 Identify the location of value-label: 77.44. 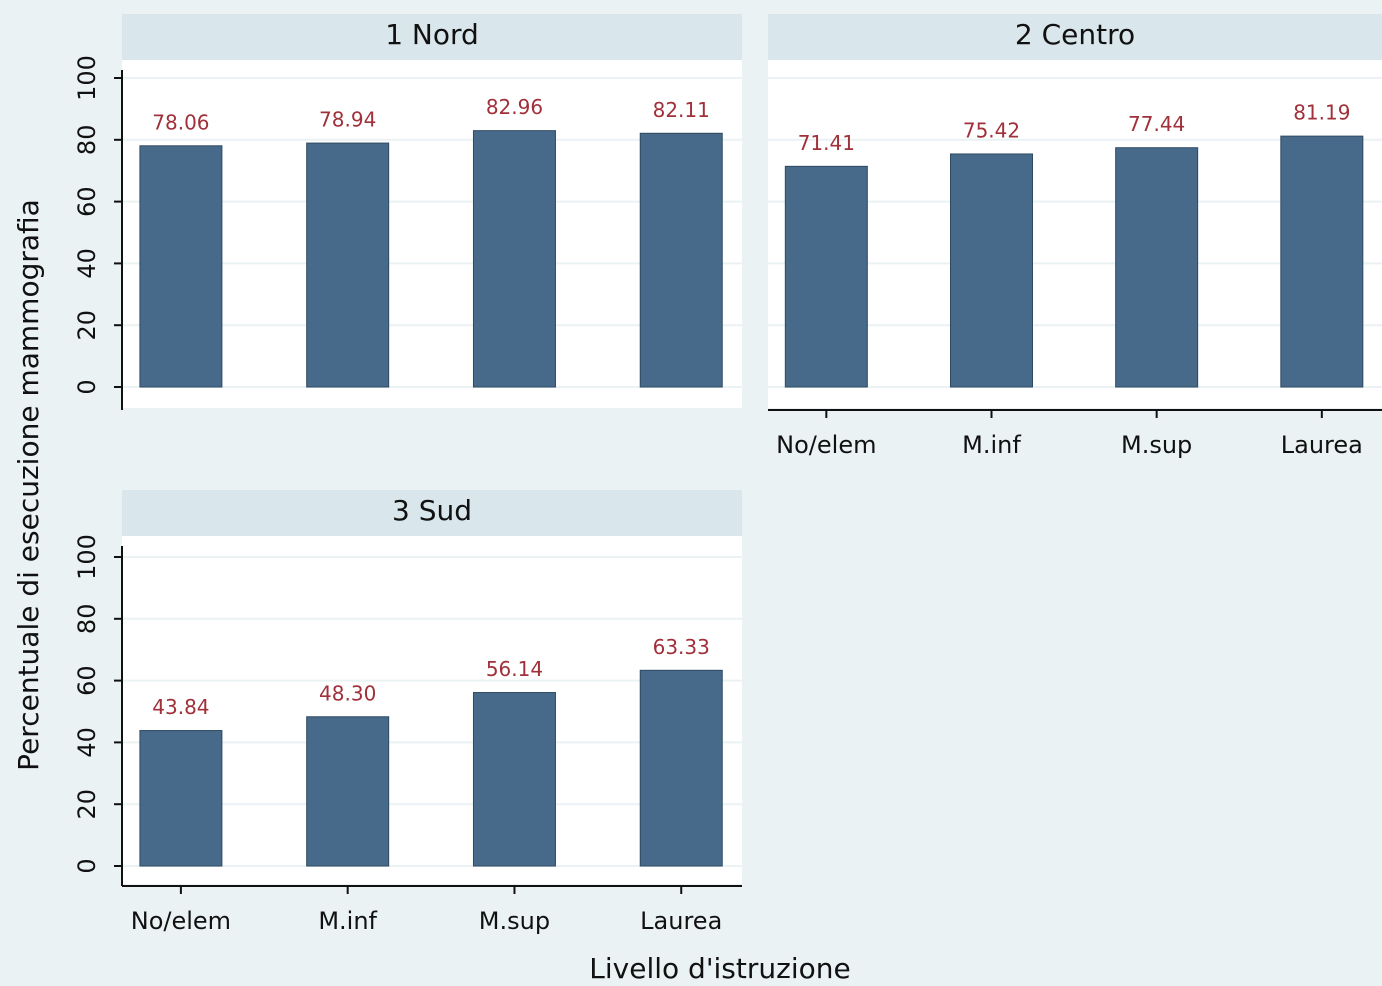
(1156, 124).